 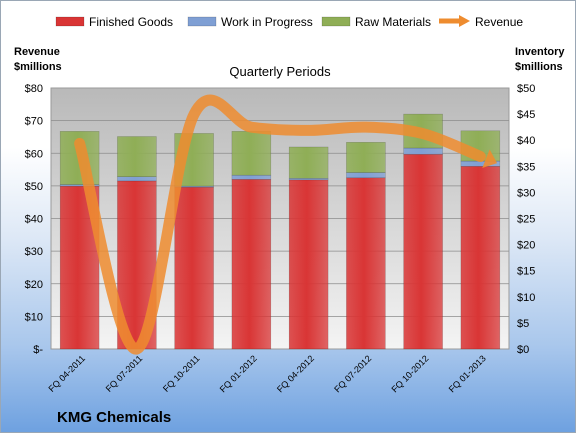 I want to click on legend-swatch-work-in-progress, so click(x=202, y=21).